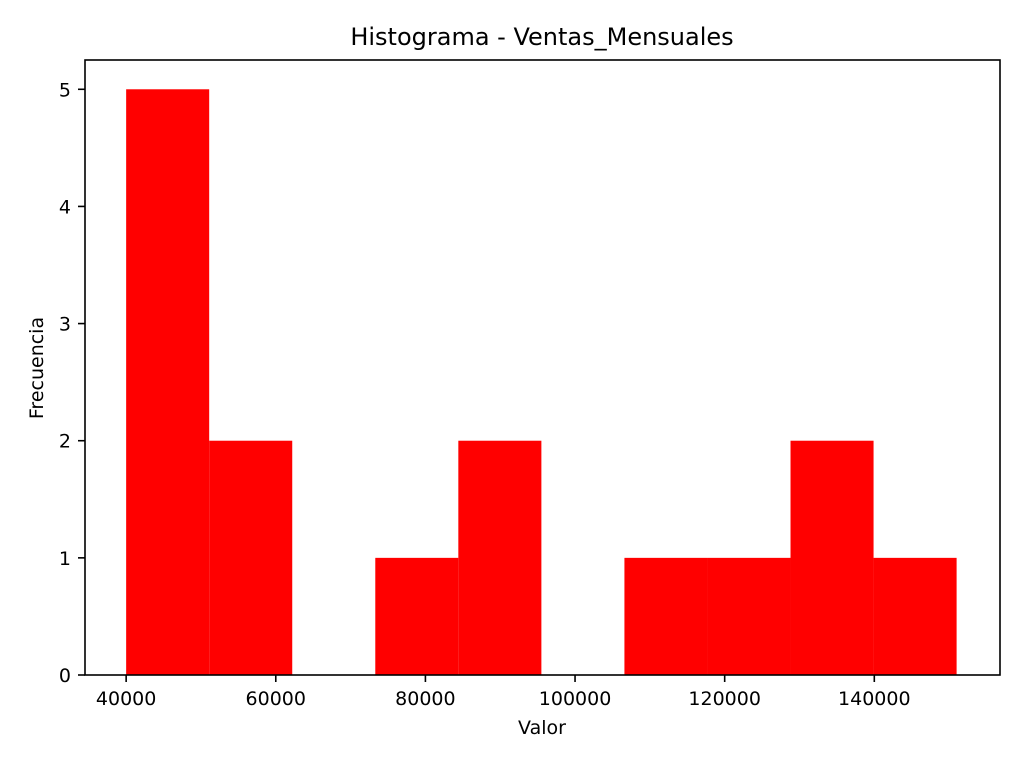 Image resolution: width=1024 pixels, height=768 pixels. What do you see at coordinates (724, 699) in the screenshot?
I see `x-tick-label: 120000` at bounding box center [724, 699].